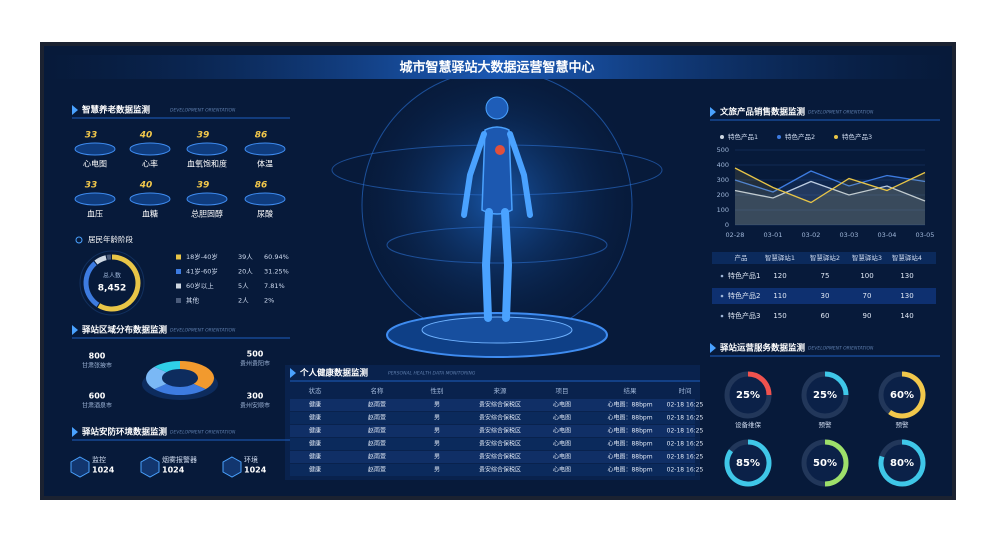 The width and height of the screenshot is (1000, 545). Describe the element at coordinates (207, 214) in the screenshot. I see `metric-label: 总胆固醇` at that location.